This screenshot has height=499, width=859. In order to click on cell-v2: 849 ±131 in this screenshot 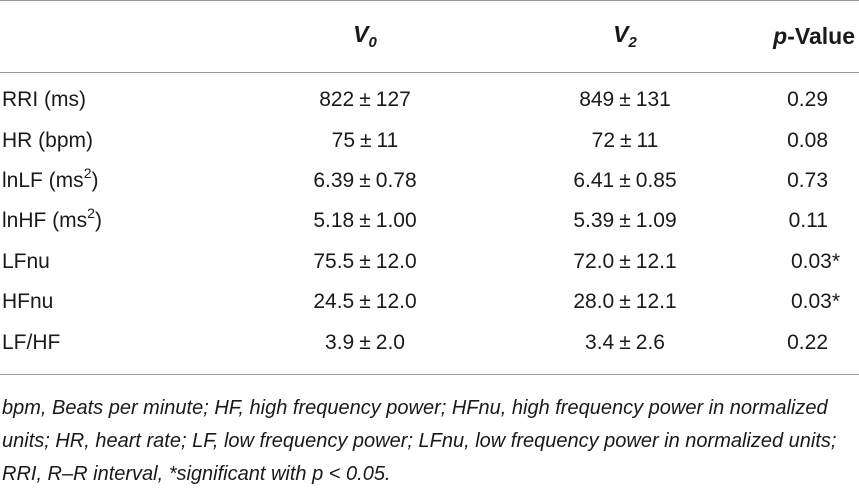, I will do `click(625, 100)`.